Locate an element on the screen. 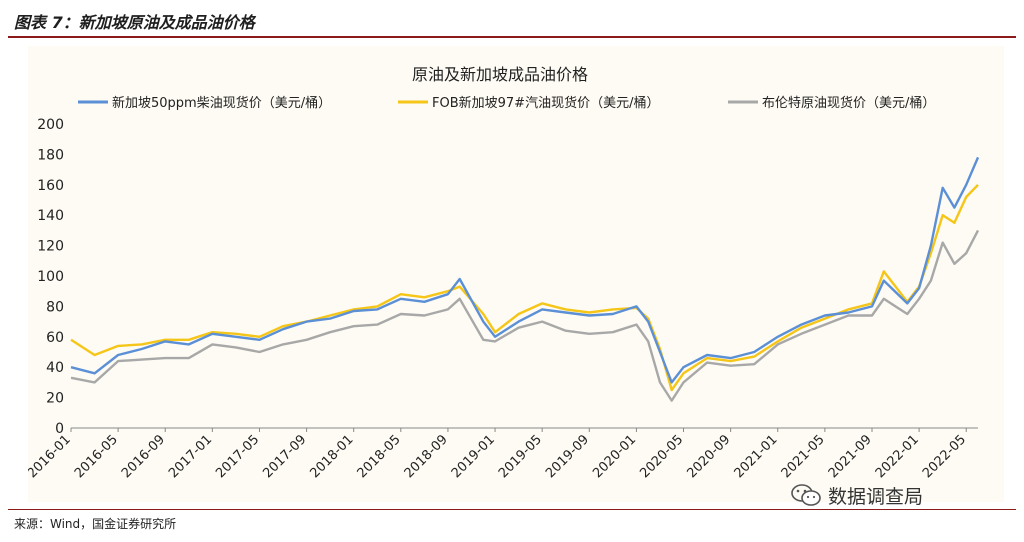 This screenshot has height=542, width=1024. y-tick-label: 180 is located at coordinates (50, 155).